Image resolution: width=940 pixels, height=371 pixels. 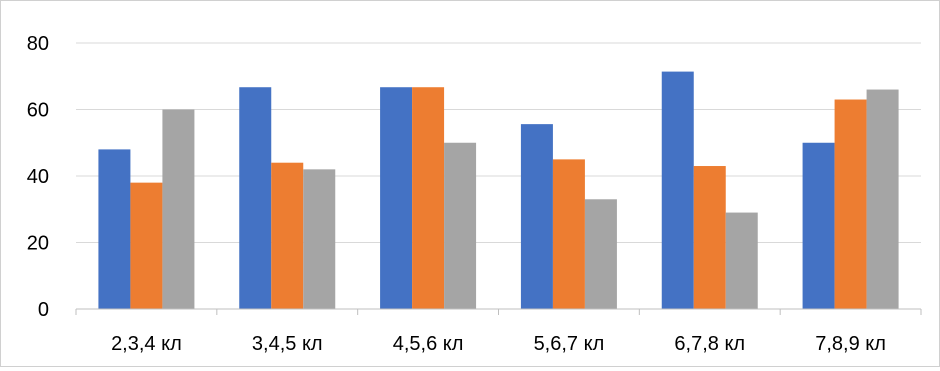 I want to click on y-tick-label: 20, so click(x=38, y=244).